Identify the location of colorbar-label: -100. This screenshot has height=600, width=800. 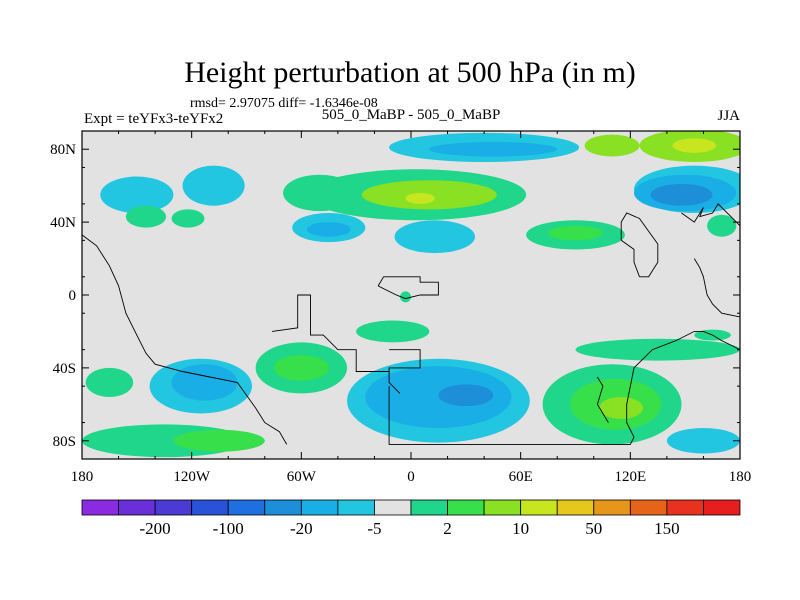
(228, 528).